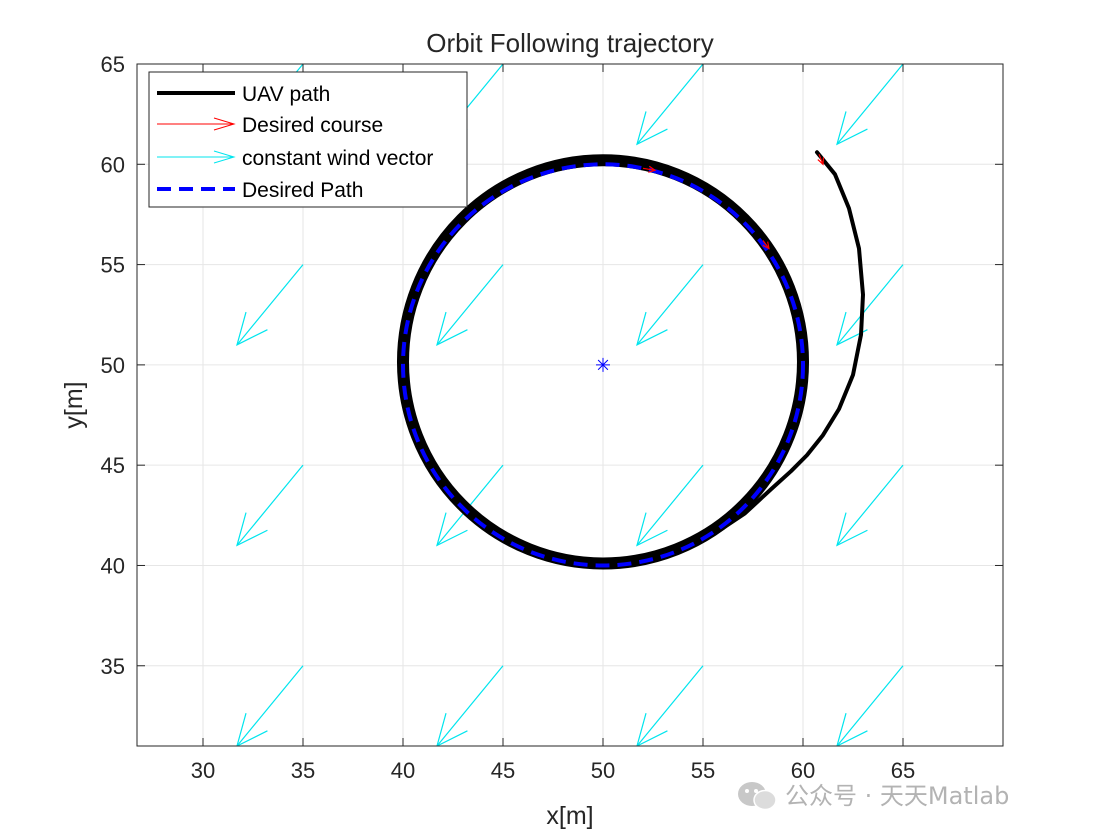  What do you see at coordinates (703, 770) in the screenshot?
I see `x-tick-label: 55` at bounding box center [703, 770].